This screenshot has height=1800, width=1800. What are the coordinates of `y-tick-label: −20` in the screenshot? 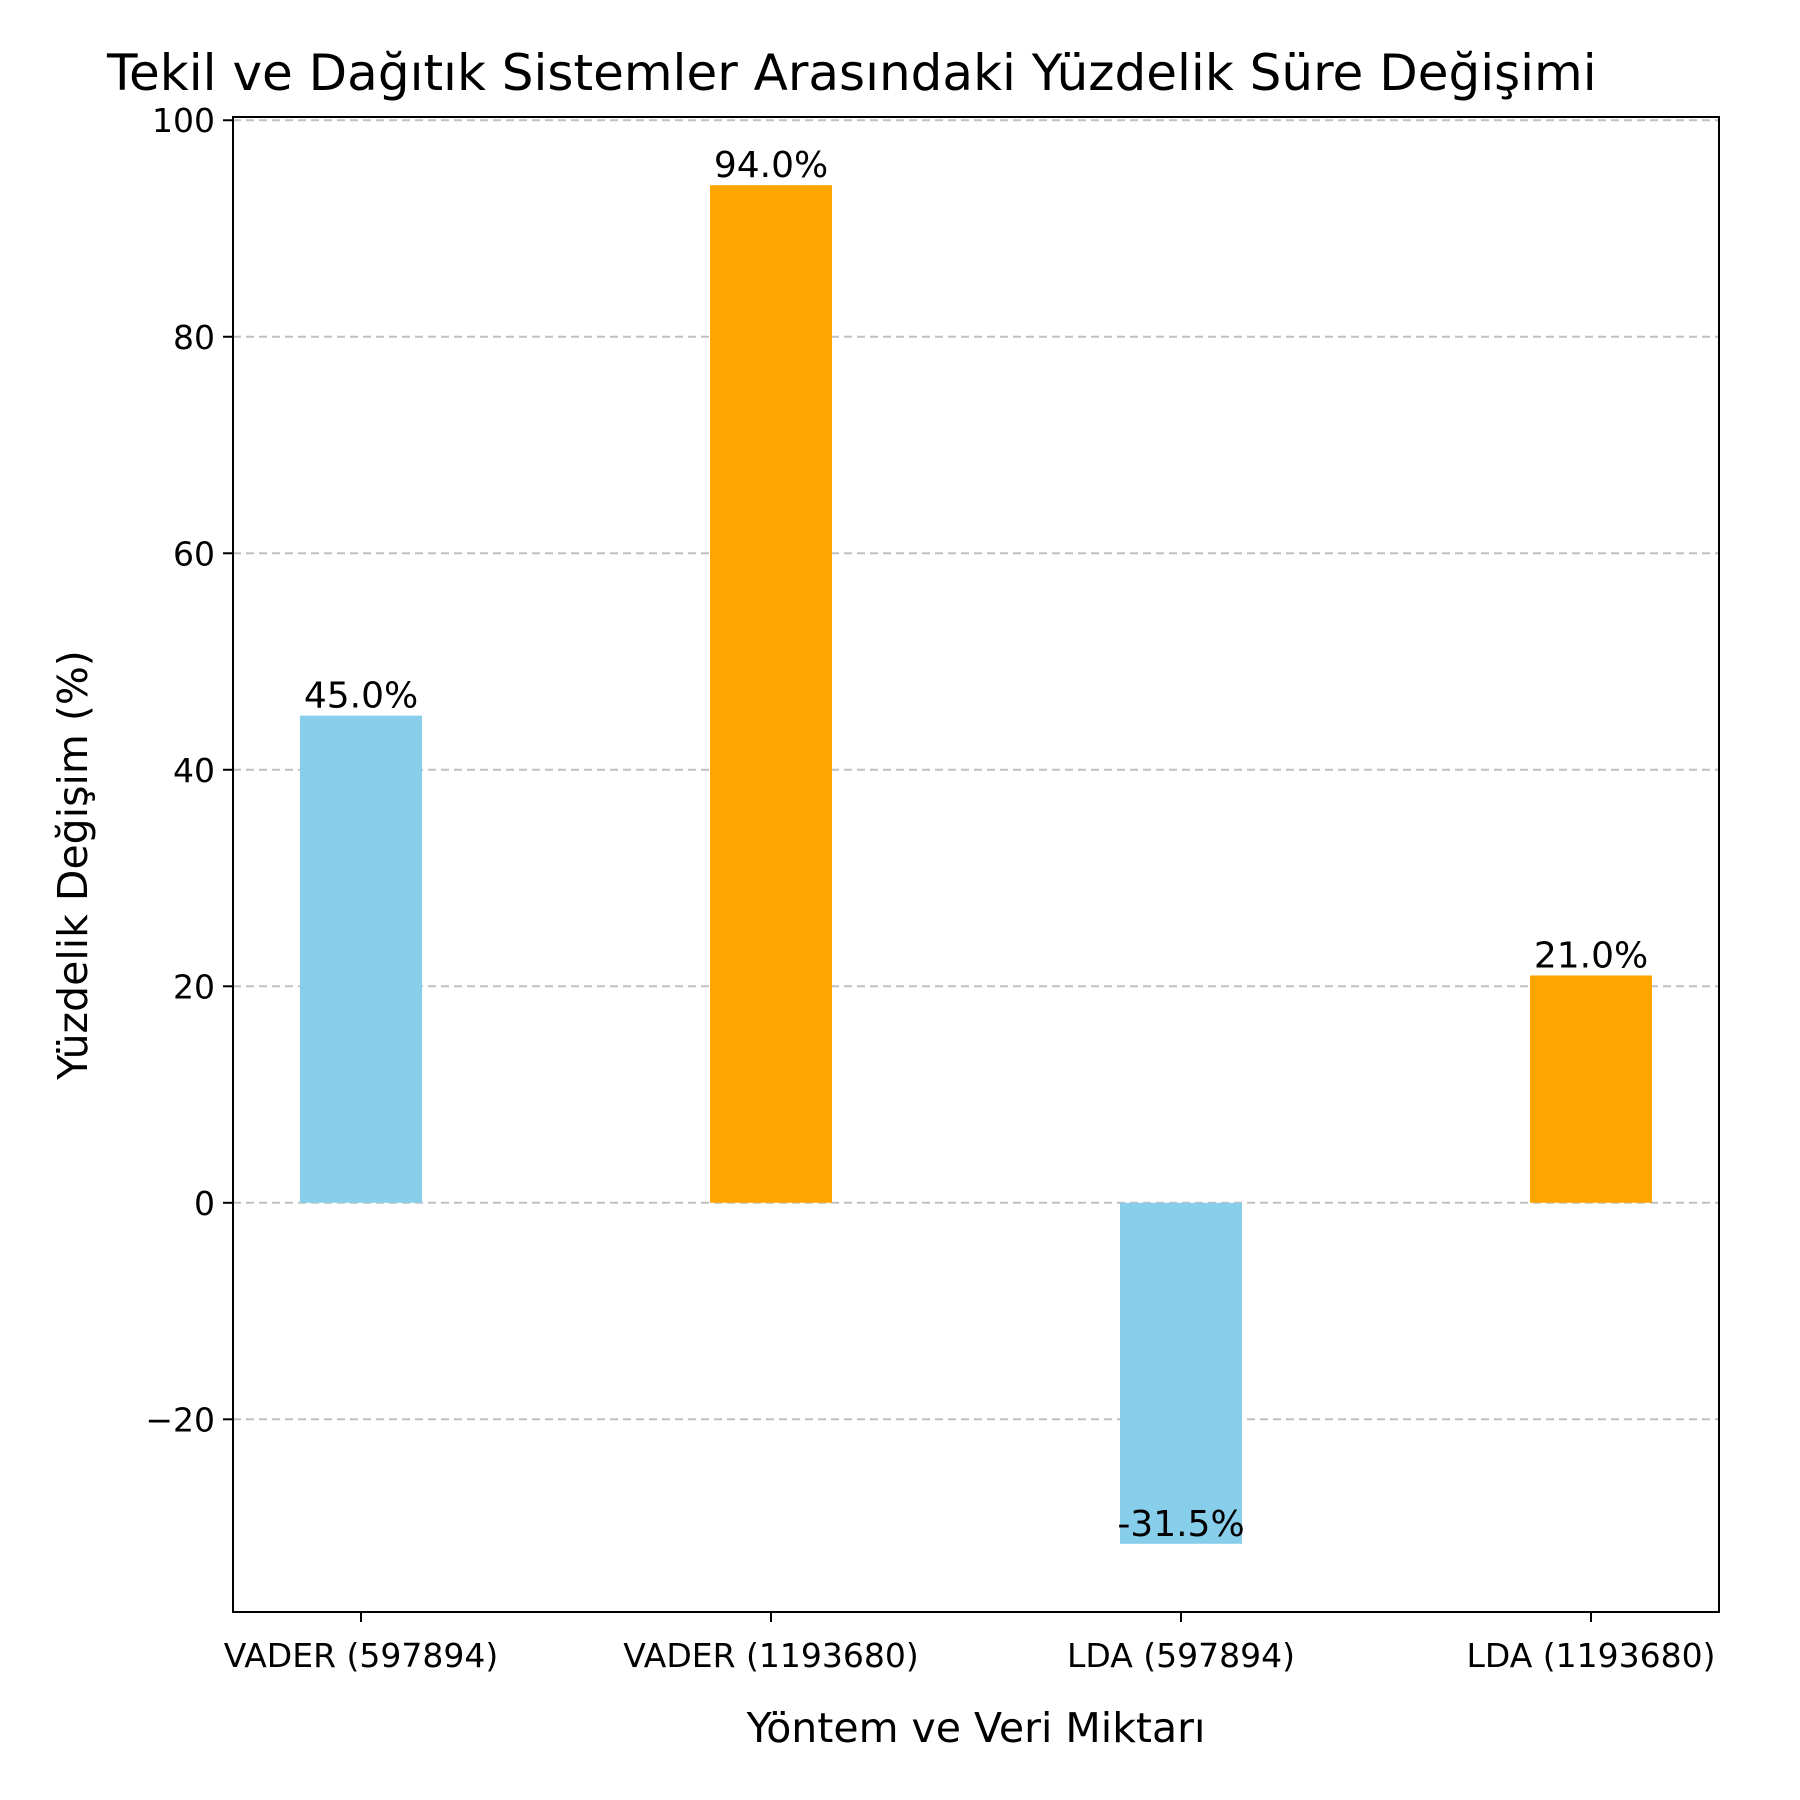 It's located at (180, 1419).